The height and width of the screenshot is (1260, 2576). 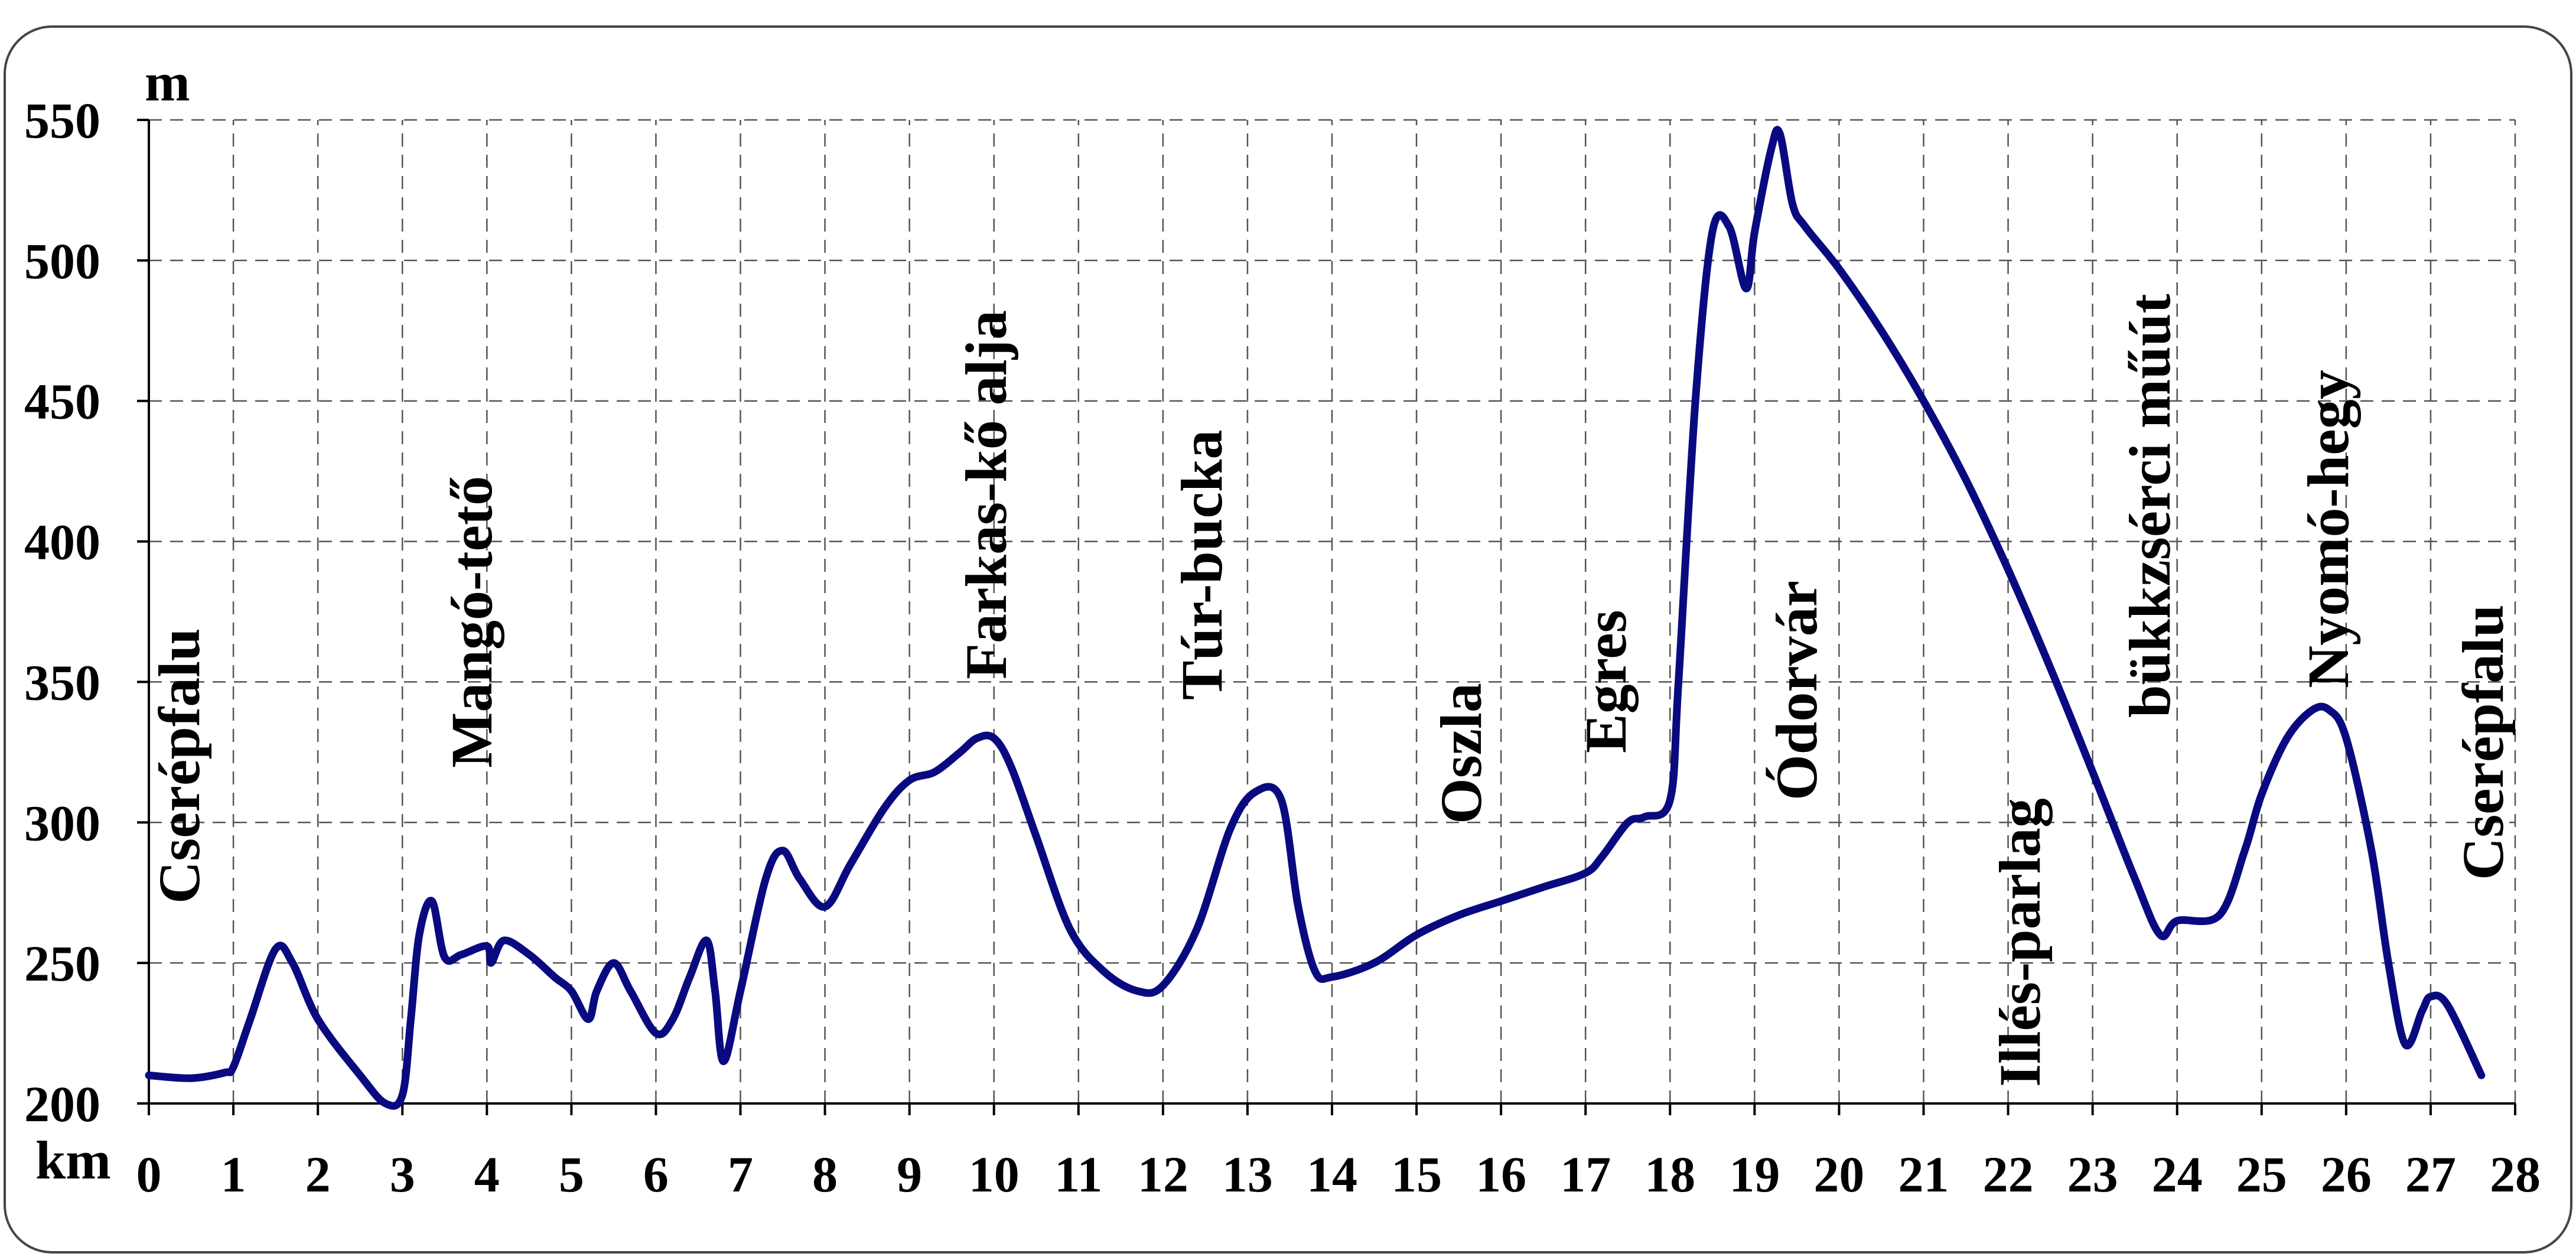 I want to click on x-tick-label: 23, so click(x=2092, y=1174).